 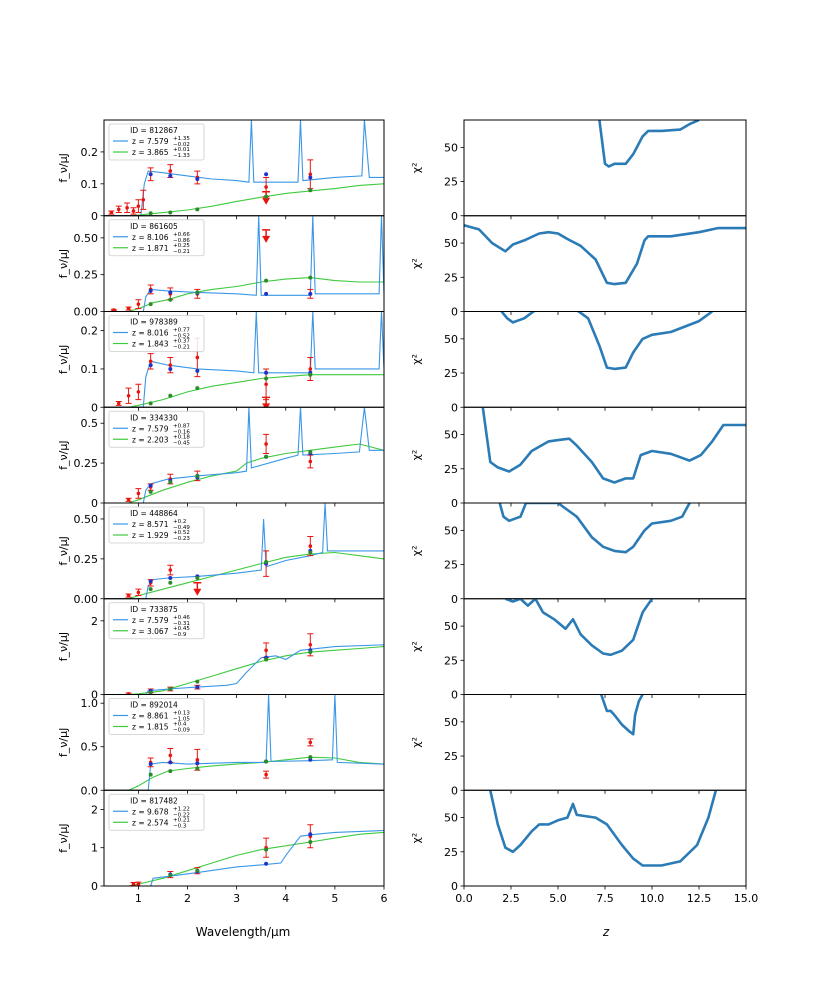 What do you see at coordinates (150, 822) in the screenshot?
I see `legend-low-z-label: z = 2.574` at bounding box center [150, 822].